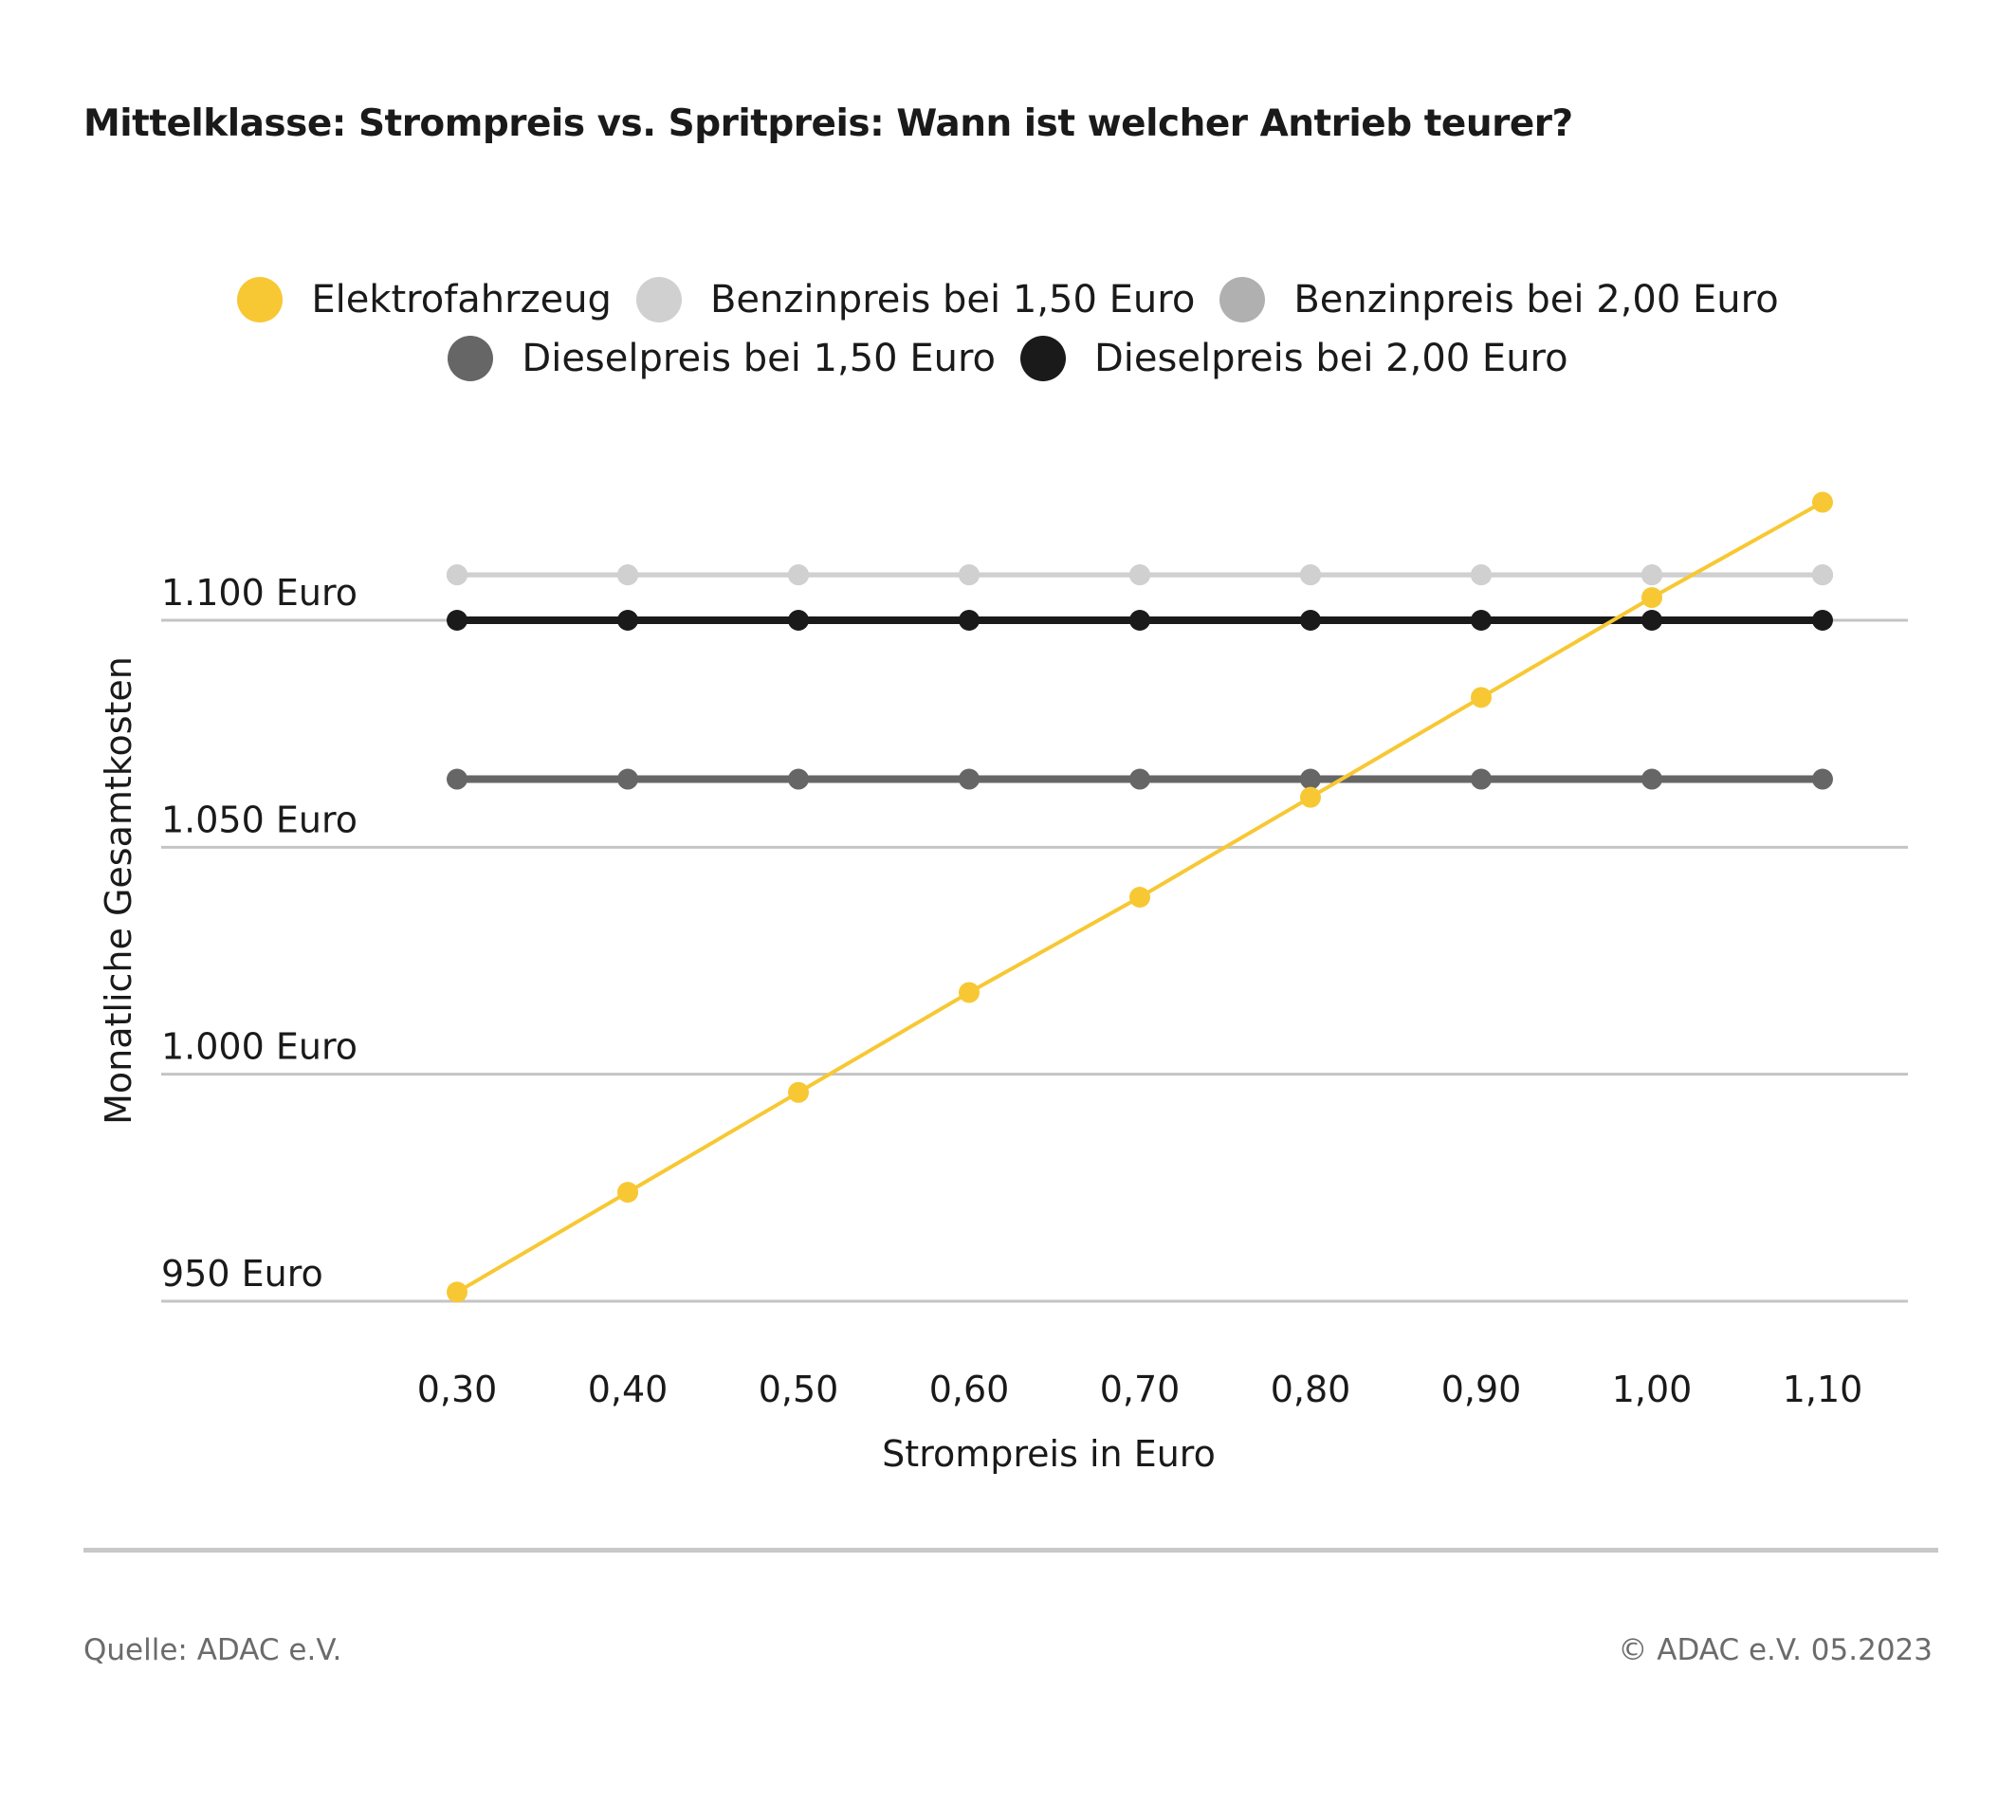 This screenshot has width=2016, height=1820. I want to click on y-tick-labels: 950 Euro 1.000 Euro 1.050 Euro 1.100 Euro, so click(259, 934).